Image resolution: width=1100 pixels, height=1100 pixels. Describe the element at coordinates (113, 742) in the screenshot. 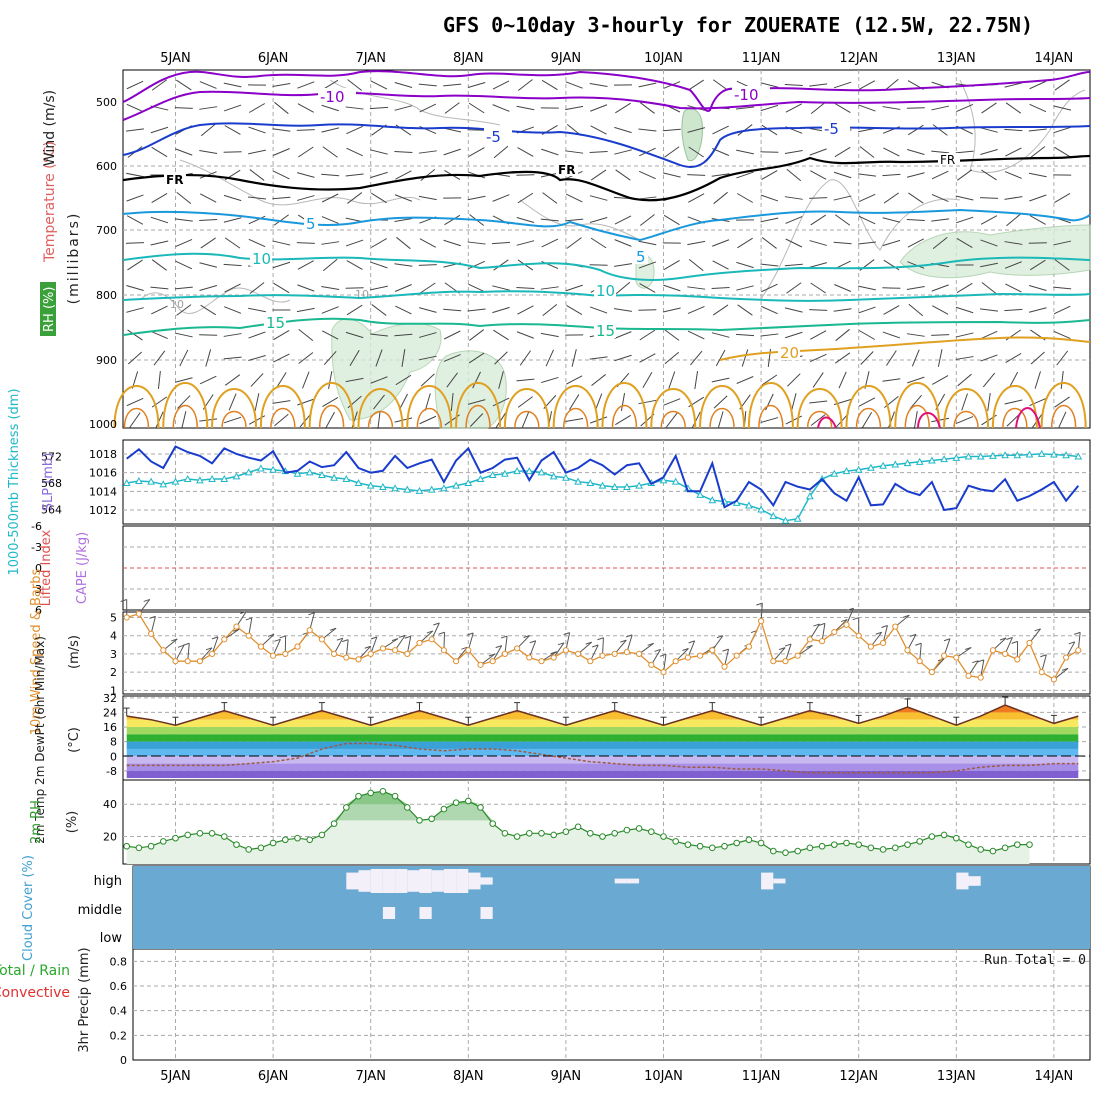

I see `tick-label: 8` at that location.